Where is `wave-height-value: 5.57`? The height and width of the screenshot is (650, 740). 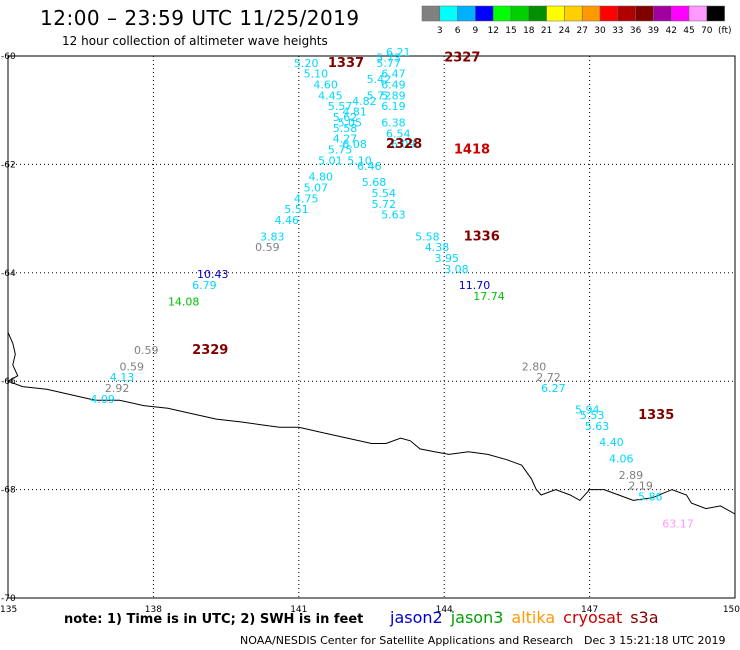
wave-height-value: 5.57 is located at coordinates (340, 106).